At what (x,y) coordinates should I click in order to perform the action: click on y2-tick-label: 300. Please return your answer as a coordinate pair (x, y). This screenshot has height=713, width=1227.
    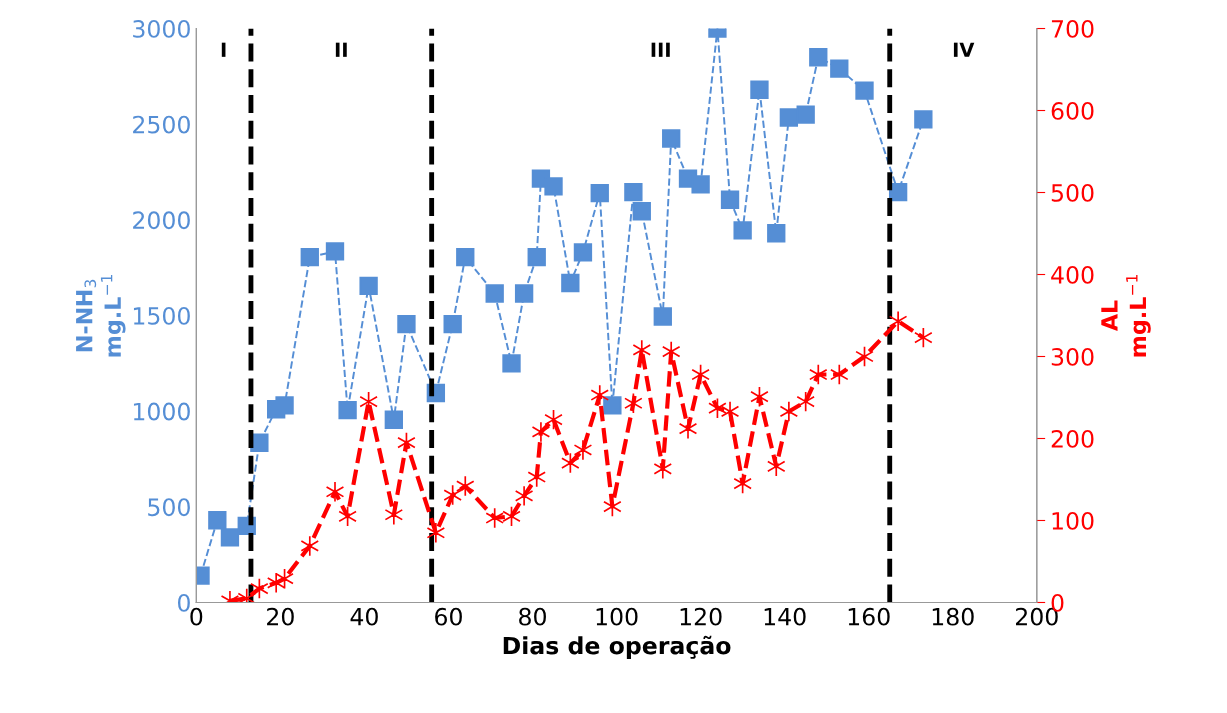
    Looking at the image, I should click on (1072, 356).